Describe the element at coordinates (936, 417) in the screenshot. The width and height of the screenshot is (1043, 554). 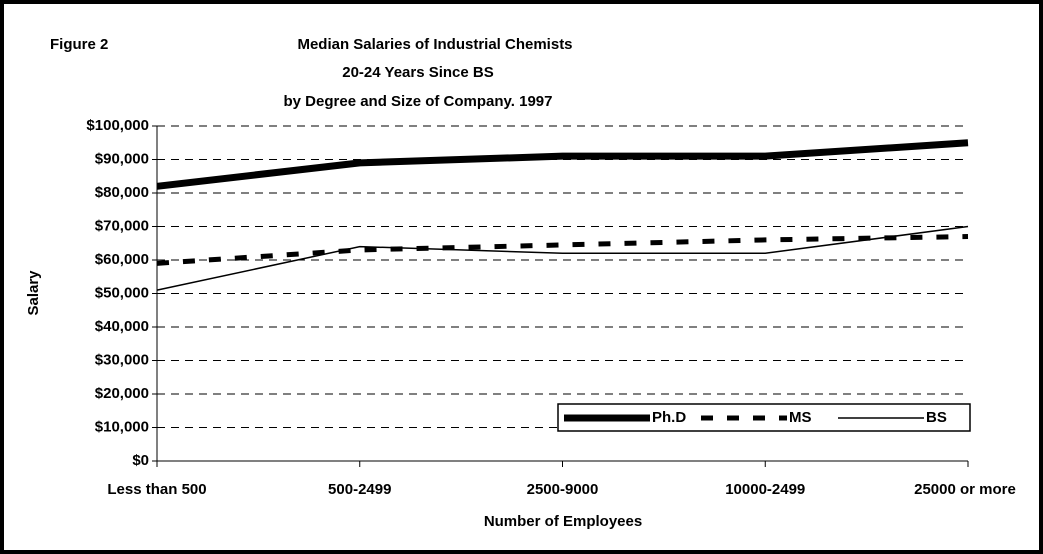
I see `legend-label: BS` at that location.